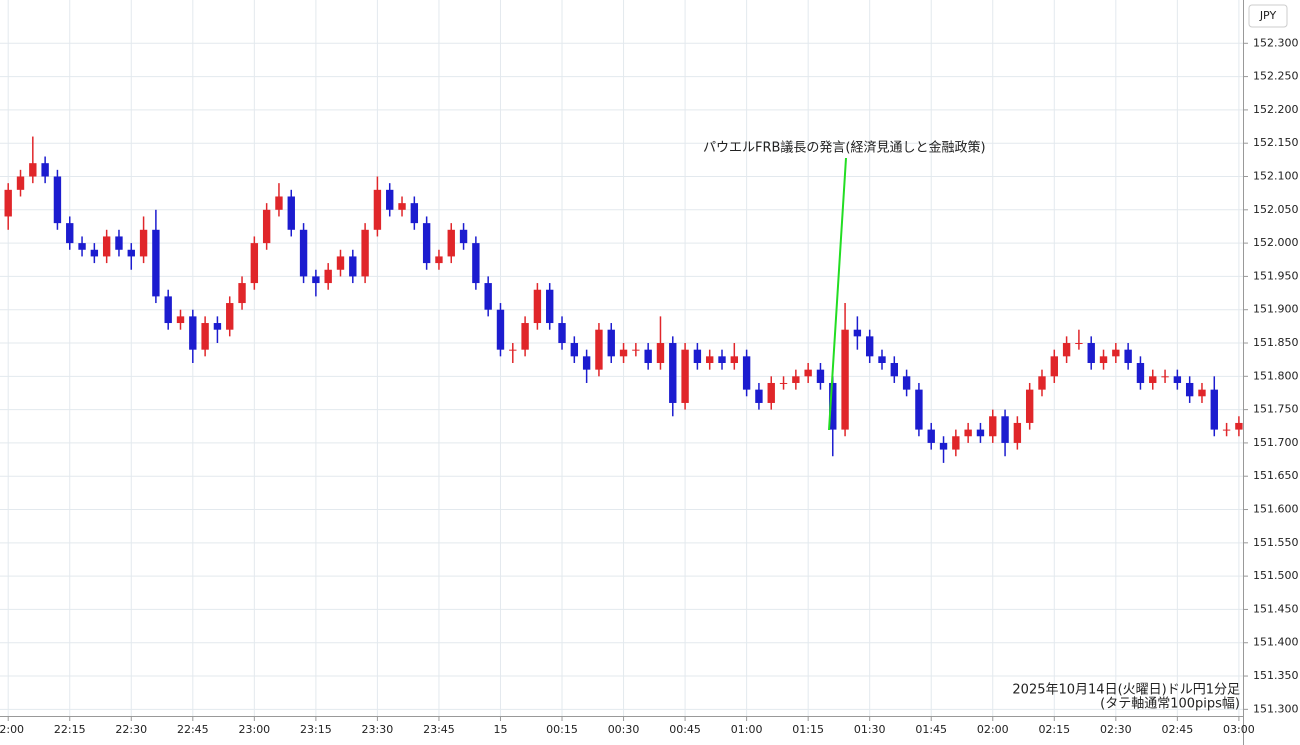 This screenshot has height=745, width=1300. What do you see at coordinates (1276, 509) in the screenshot?
I see `y-tick-label: 151.600` at bounding box center [1276, 509].